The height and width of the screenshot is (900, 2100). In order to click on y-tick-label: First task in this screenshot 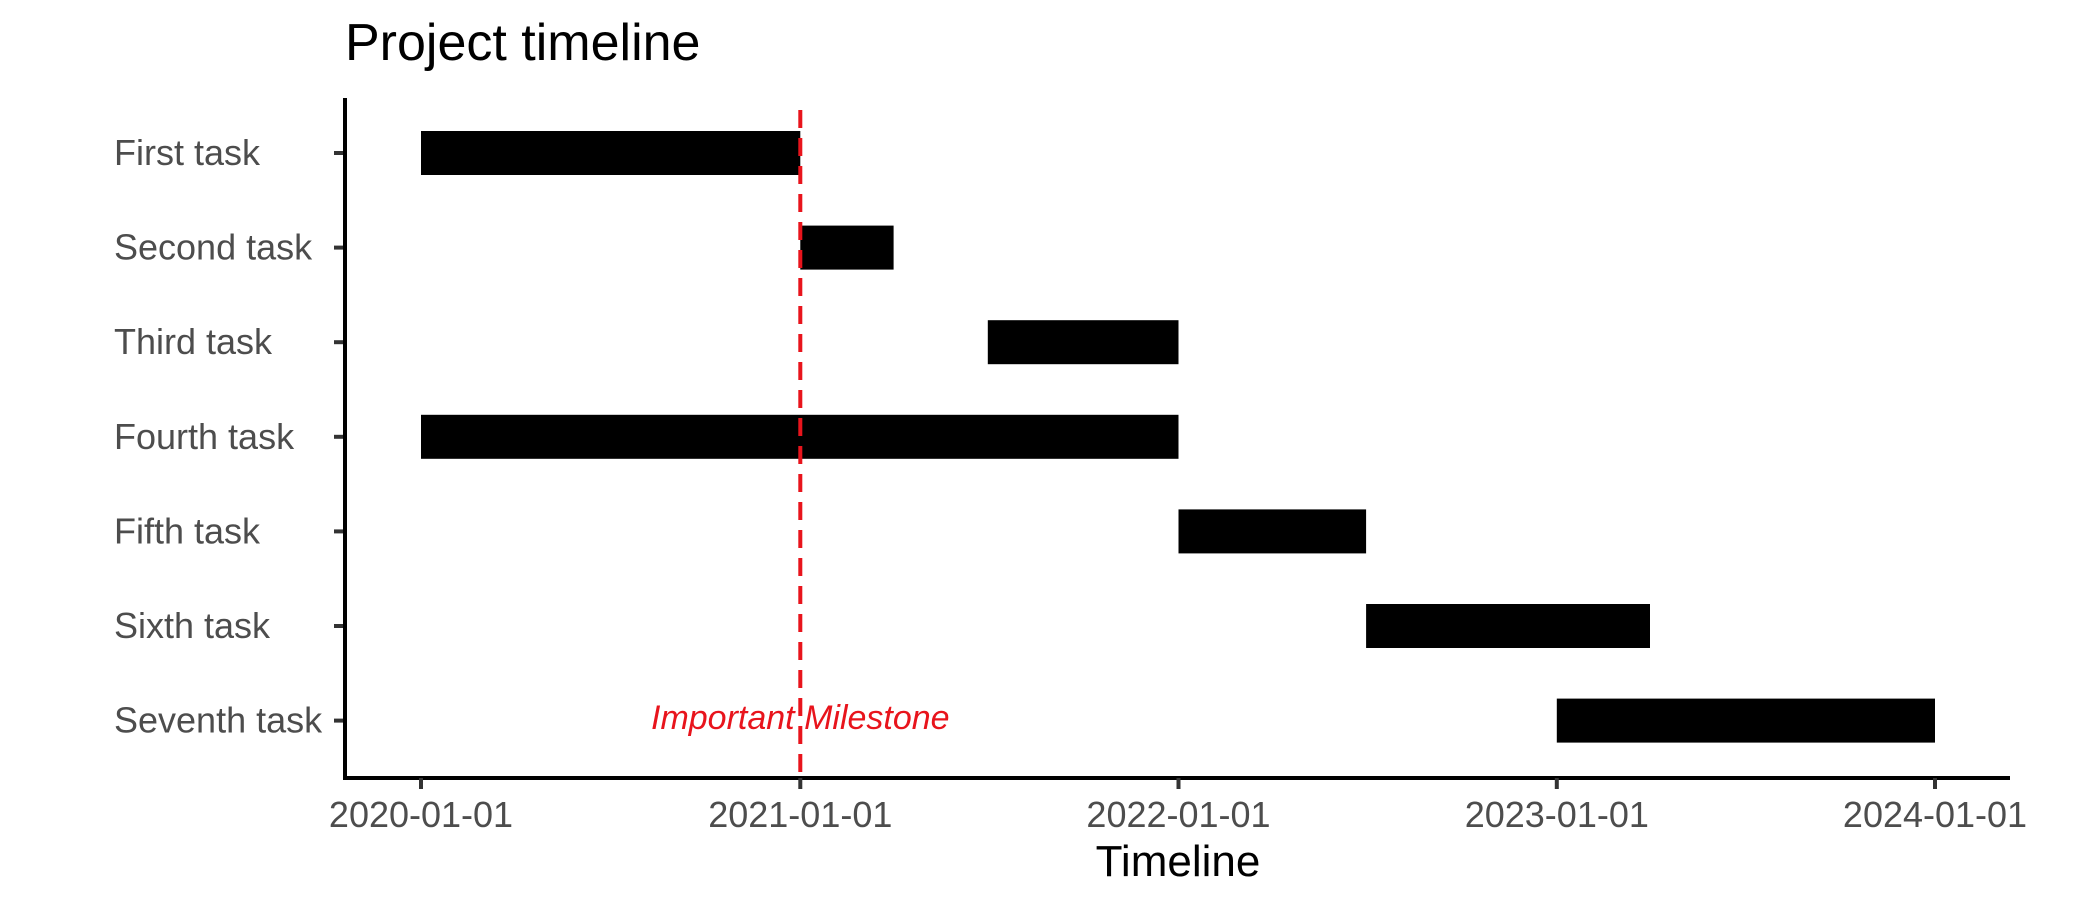, I will do `click(187, 152)`.